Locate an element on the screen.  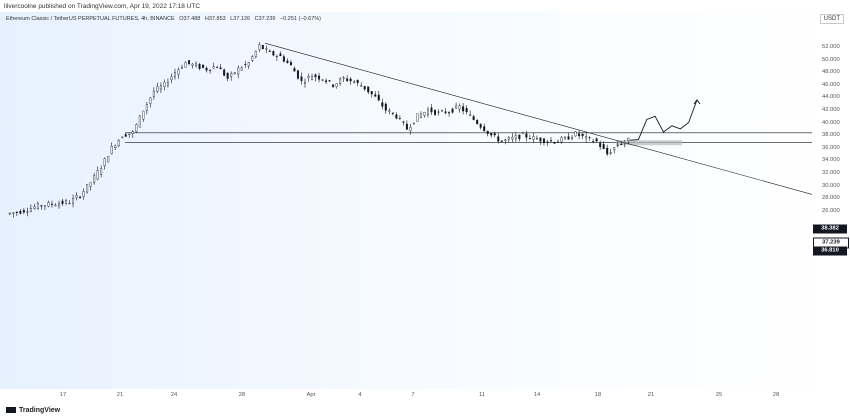
resistance-price-tag: 38.382 is located at coordinates (830, 229).